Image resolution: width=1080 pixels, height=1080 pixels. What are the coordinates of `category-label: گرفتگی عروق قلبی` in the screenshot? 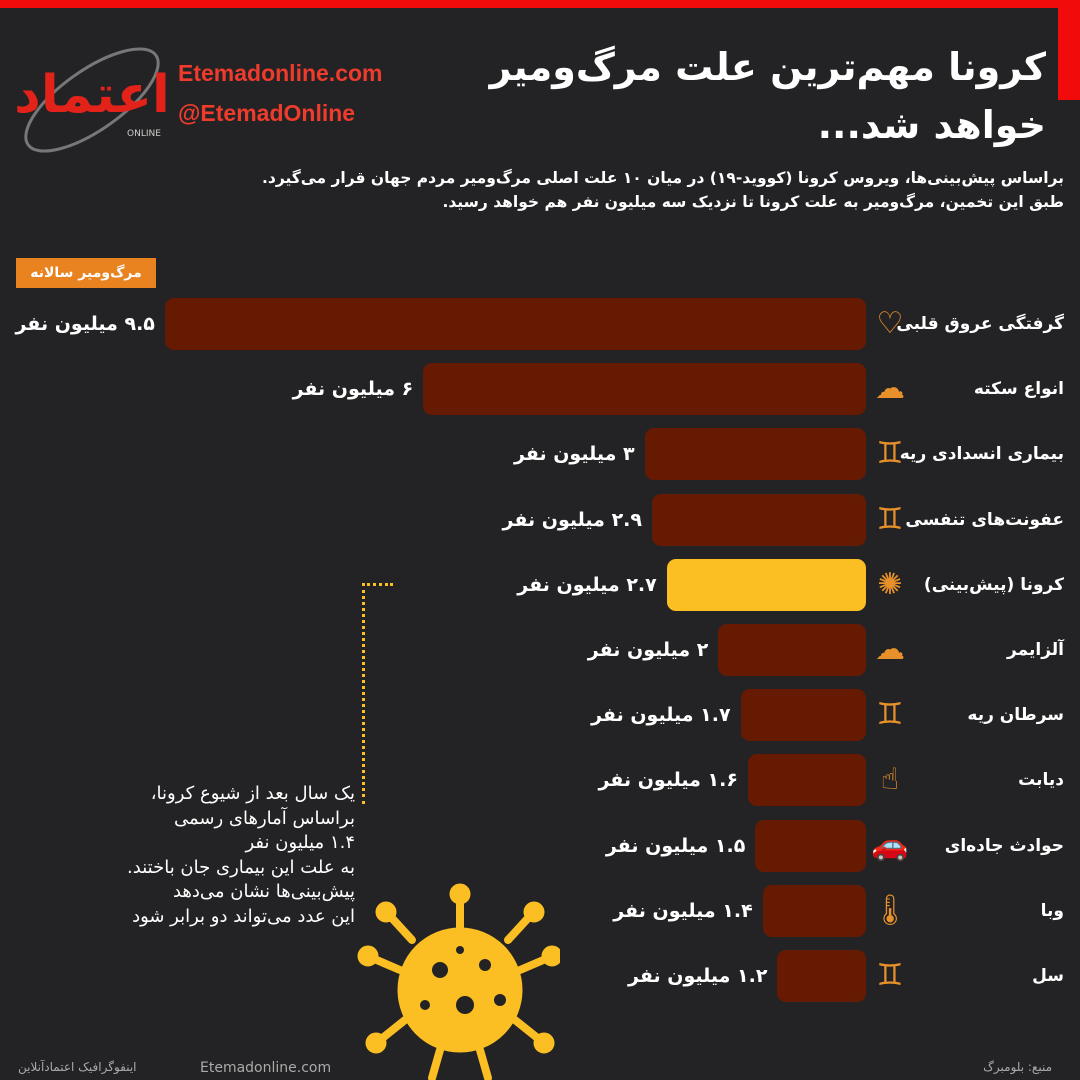 It's located at (980, 324).